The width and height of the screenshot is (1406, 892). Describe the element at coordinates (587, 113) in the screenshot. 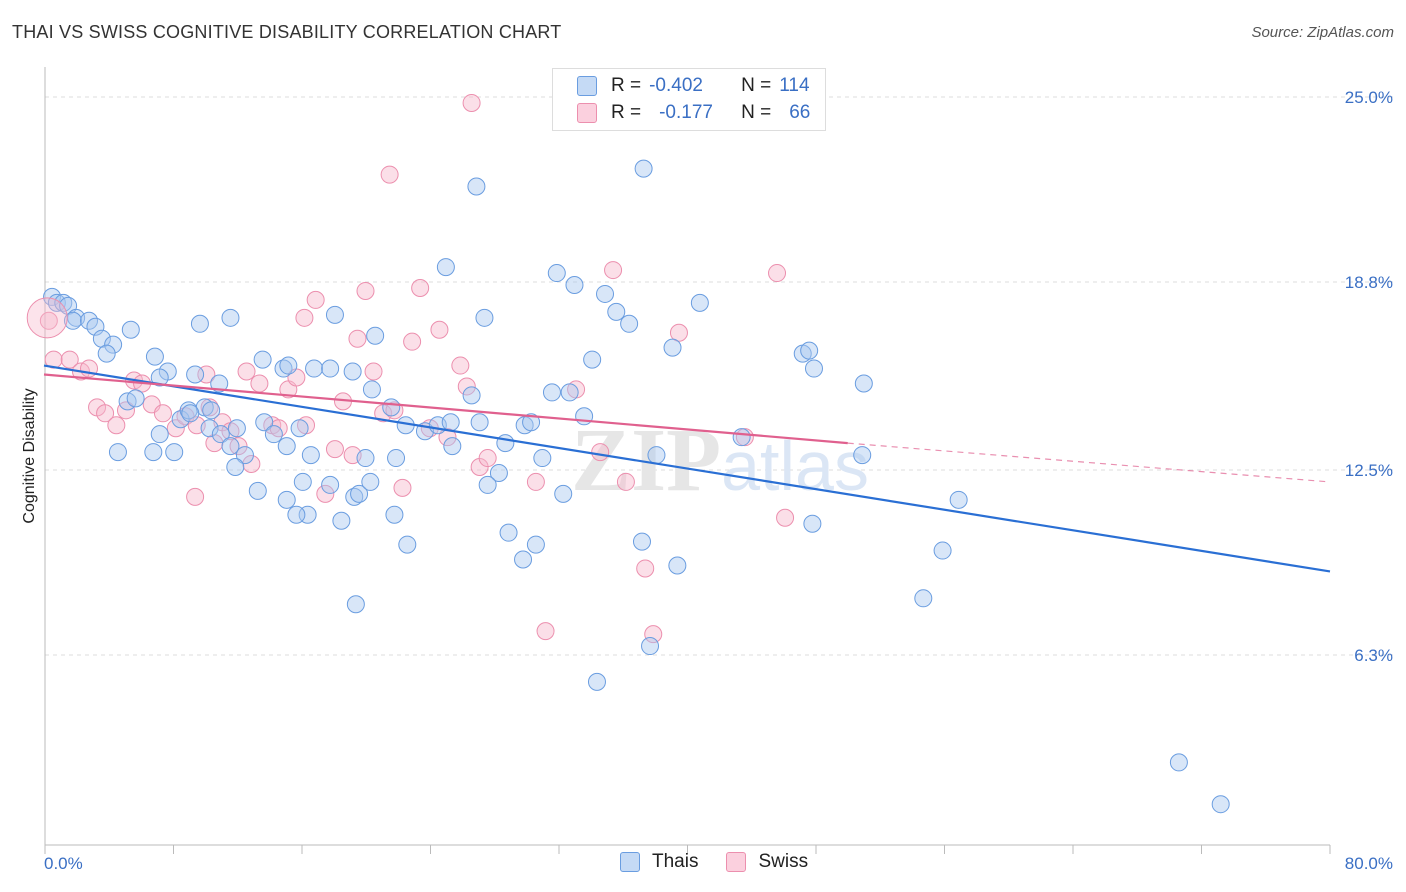

I see `legend-swatch-swiss` at that location.